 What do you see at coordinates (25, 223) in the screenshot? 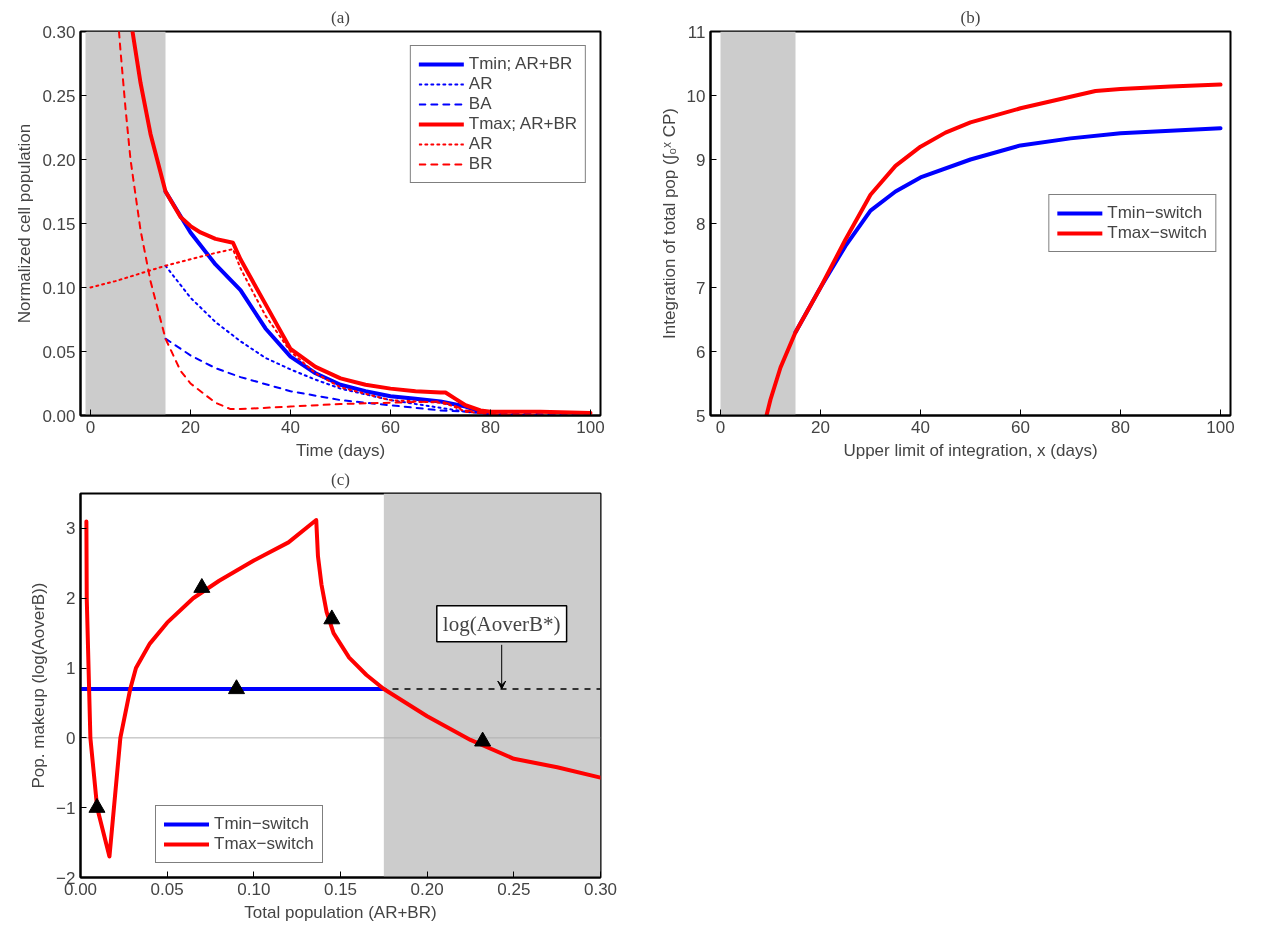
I see `y-axis-title: Normalized cell population` at bounding box center [25, 223].